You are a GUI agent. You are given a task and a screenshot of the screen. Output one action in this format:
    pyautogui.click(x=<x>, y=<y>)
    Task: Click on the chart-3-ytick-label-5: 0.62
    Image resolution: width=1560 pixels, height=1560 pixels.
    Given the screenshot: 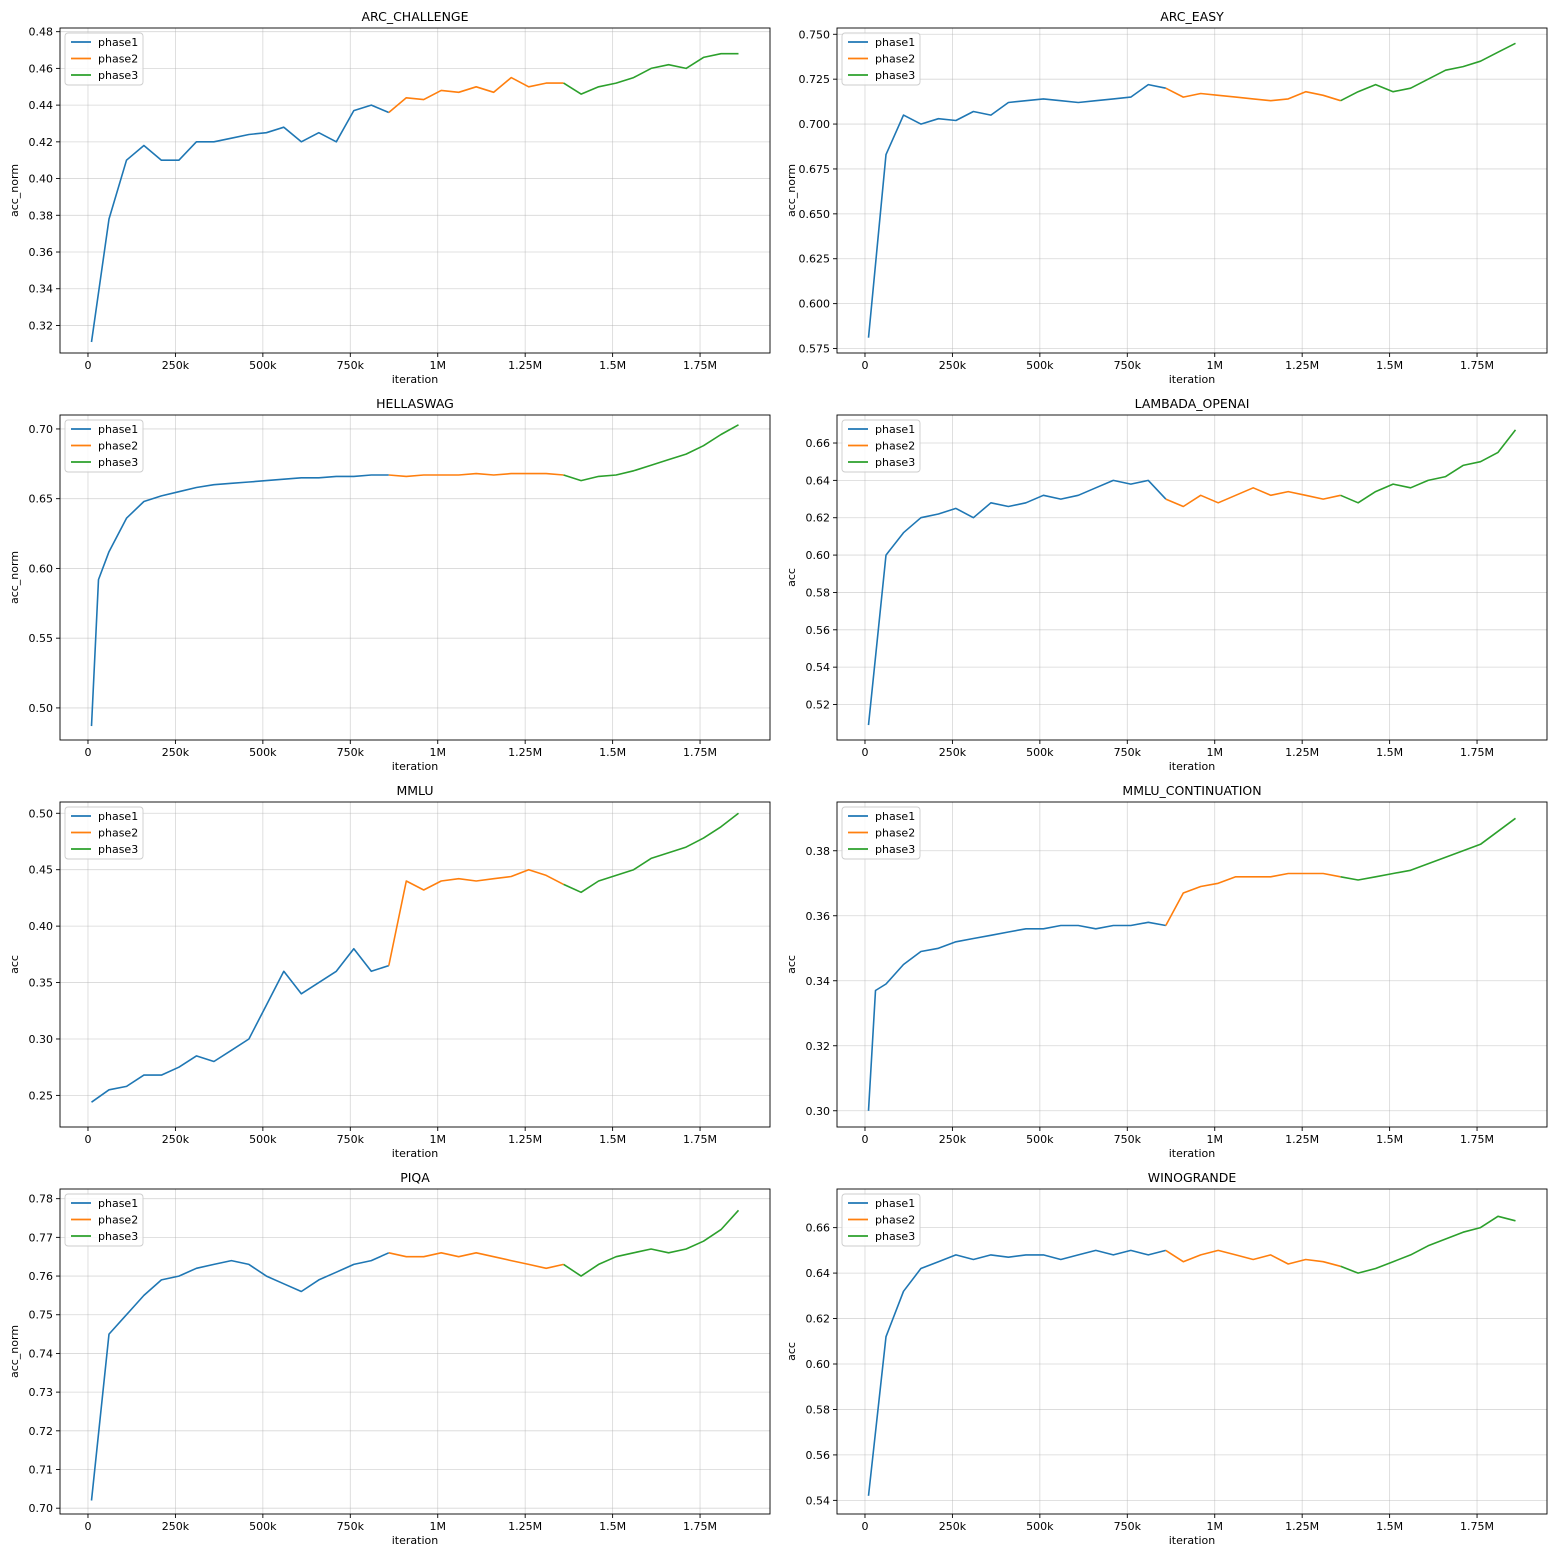 What is the action you would take?
    pyautogui.click(x=818, y=518)
    